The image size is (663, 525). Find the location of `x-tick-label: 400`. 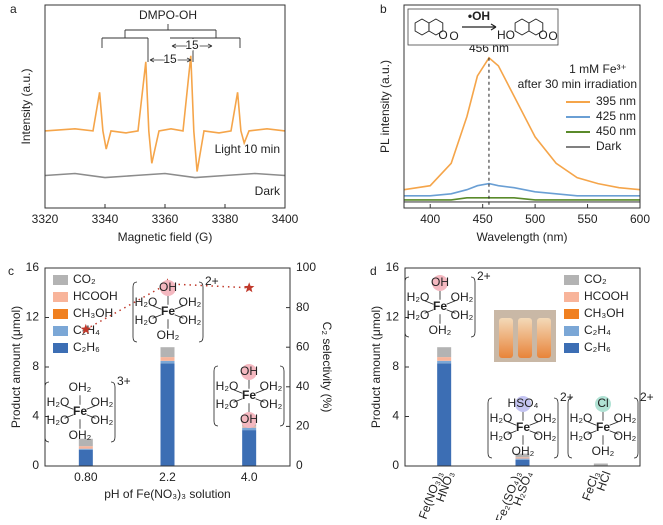

x-tick-label: 400 is located at coordinates (430, 219).